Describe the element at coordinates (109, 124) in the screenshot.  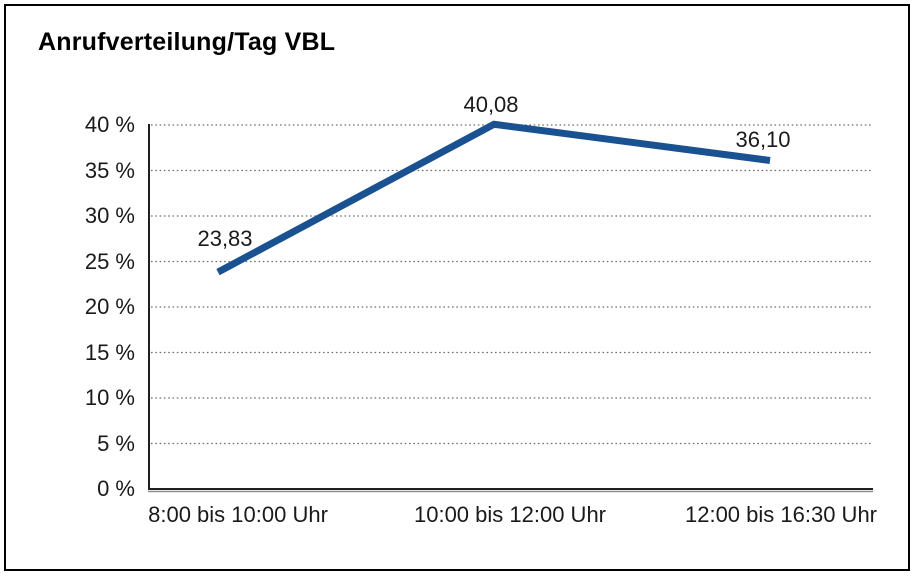
I see `y-axis-tick-label: 40 %` at that location.